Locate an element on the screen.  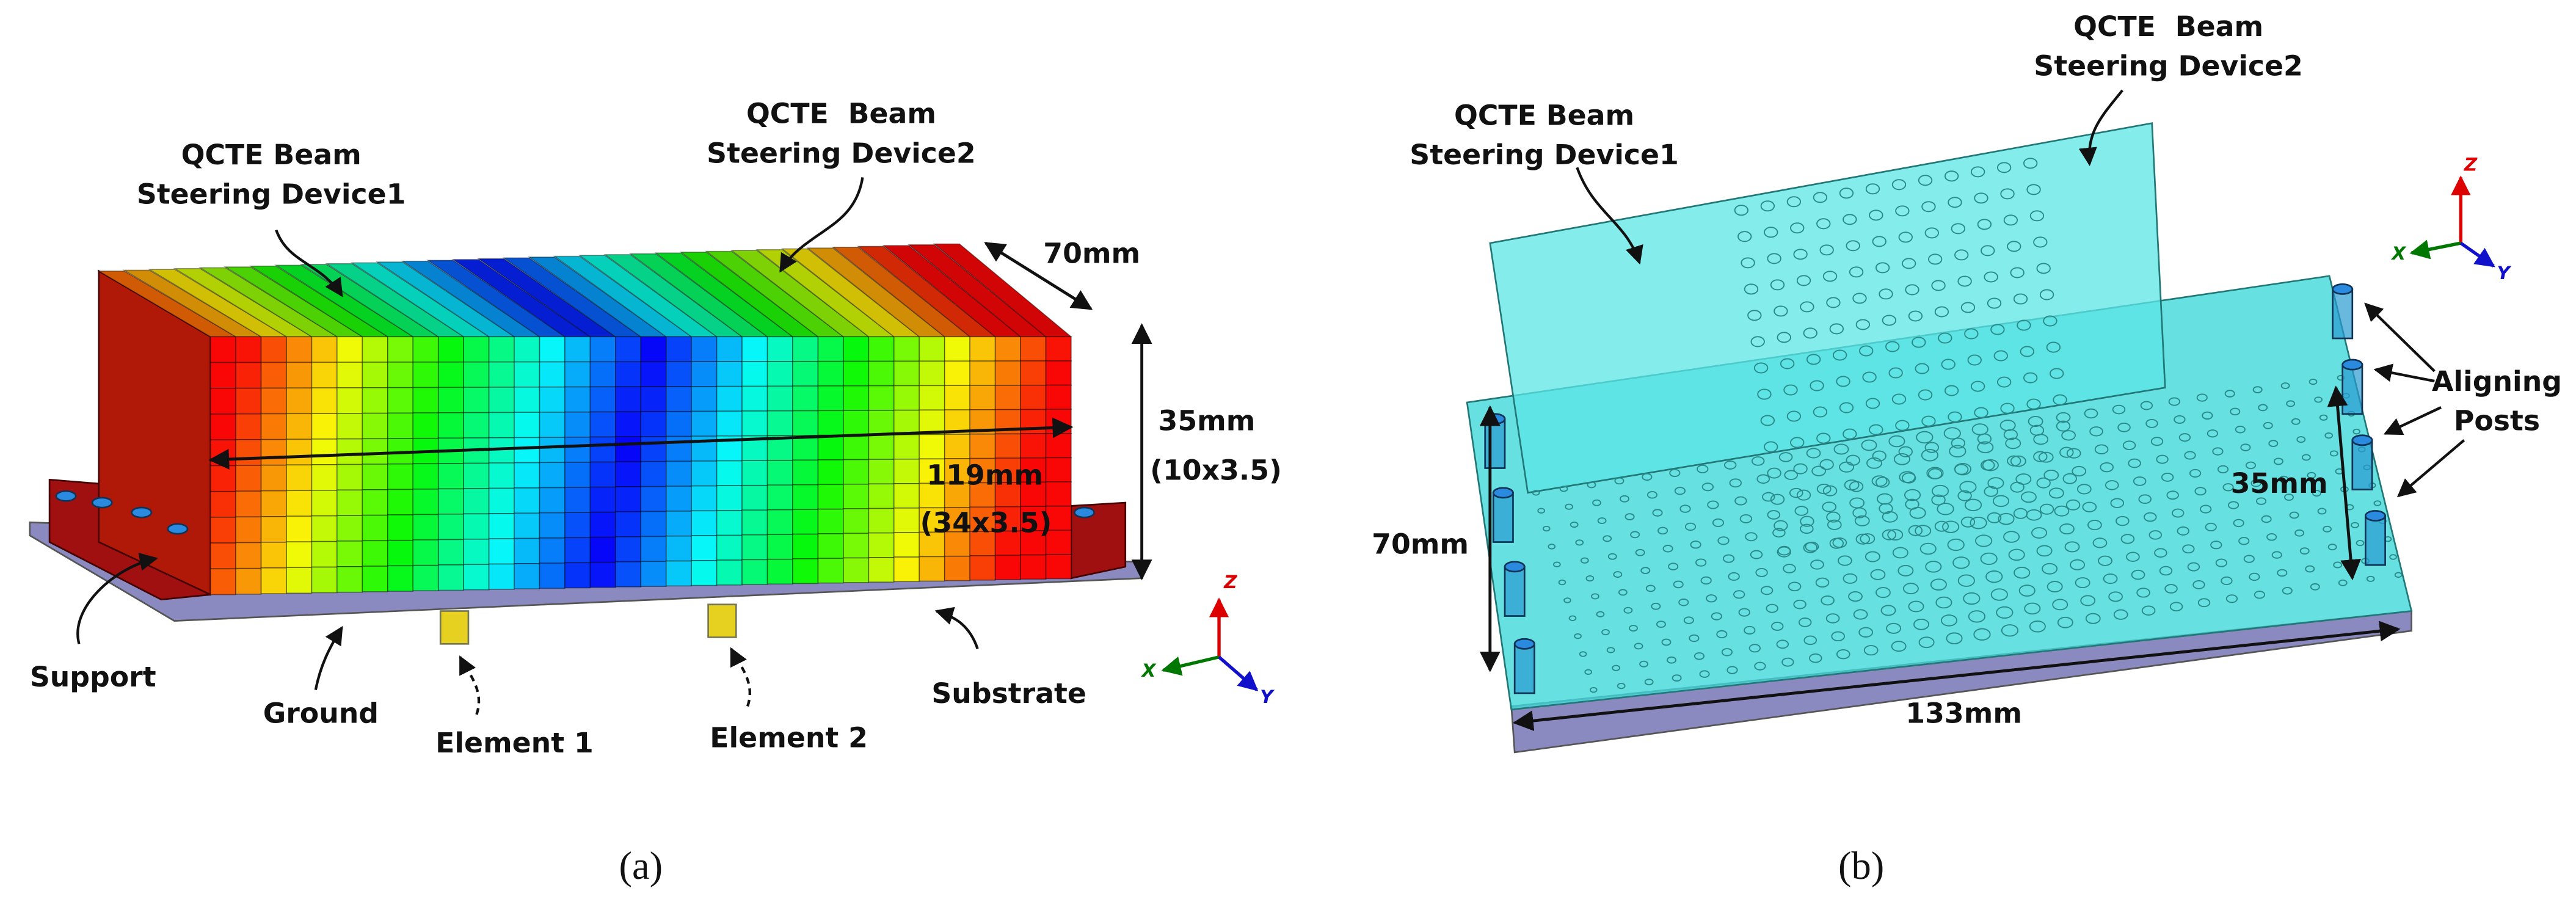
axis-label: X is located at coordinates (2399, 253).